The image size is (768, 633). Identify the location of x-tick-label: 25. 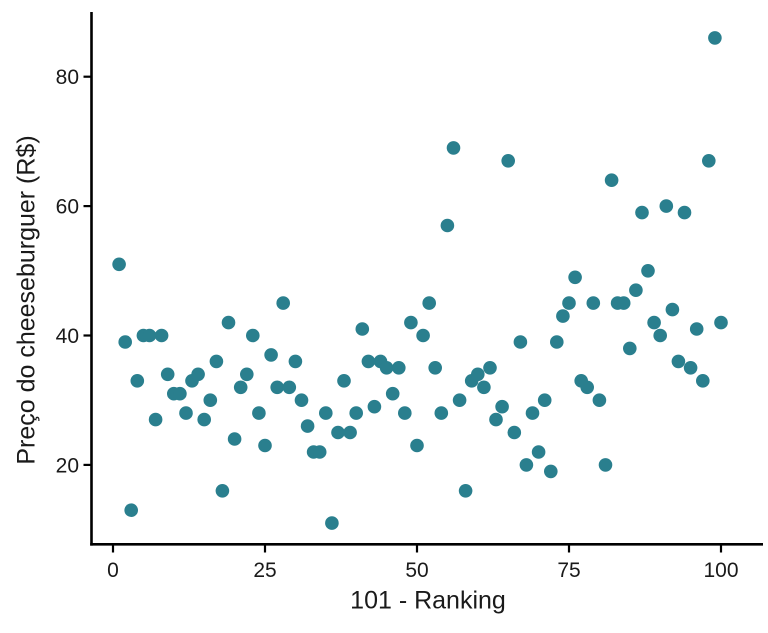
(264, 570).